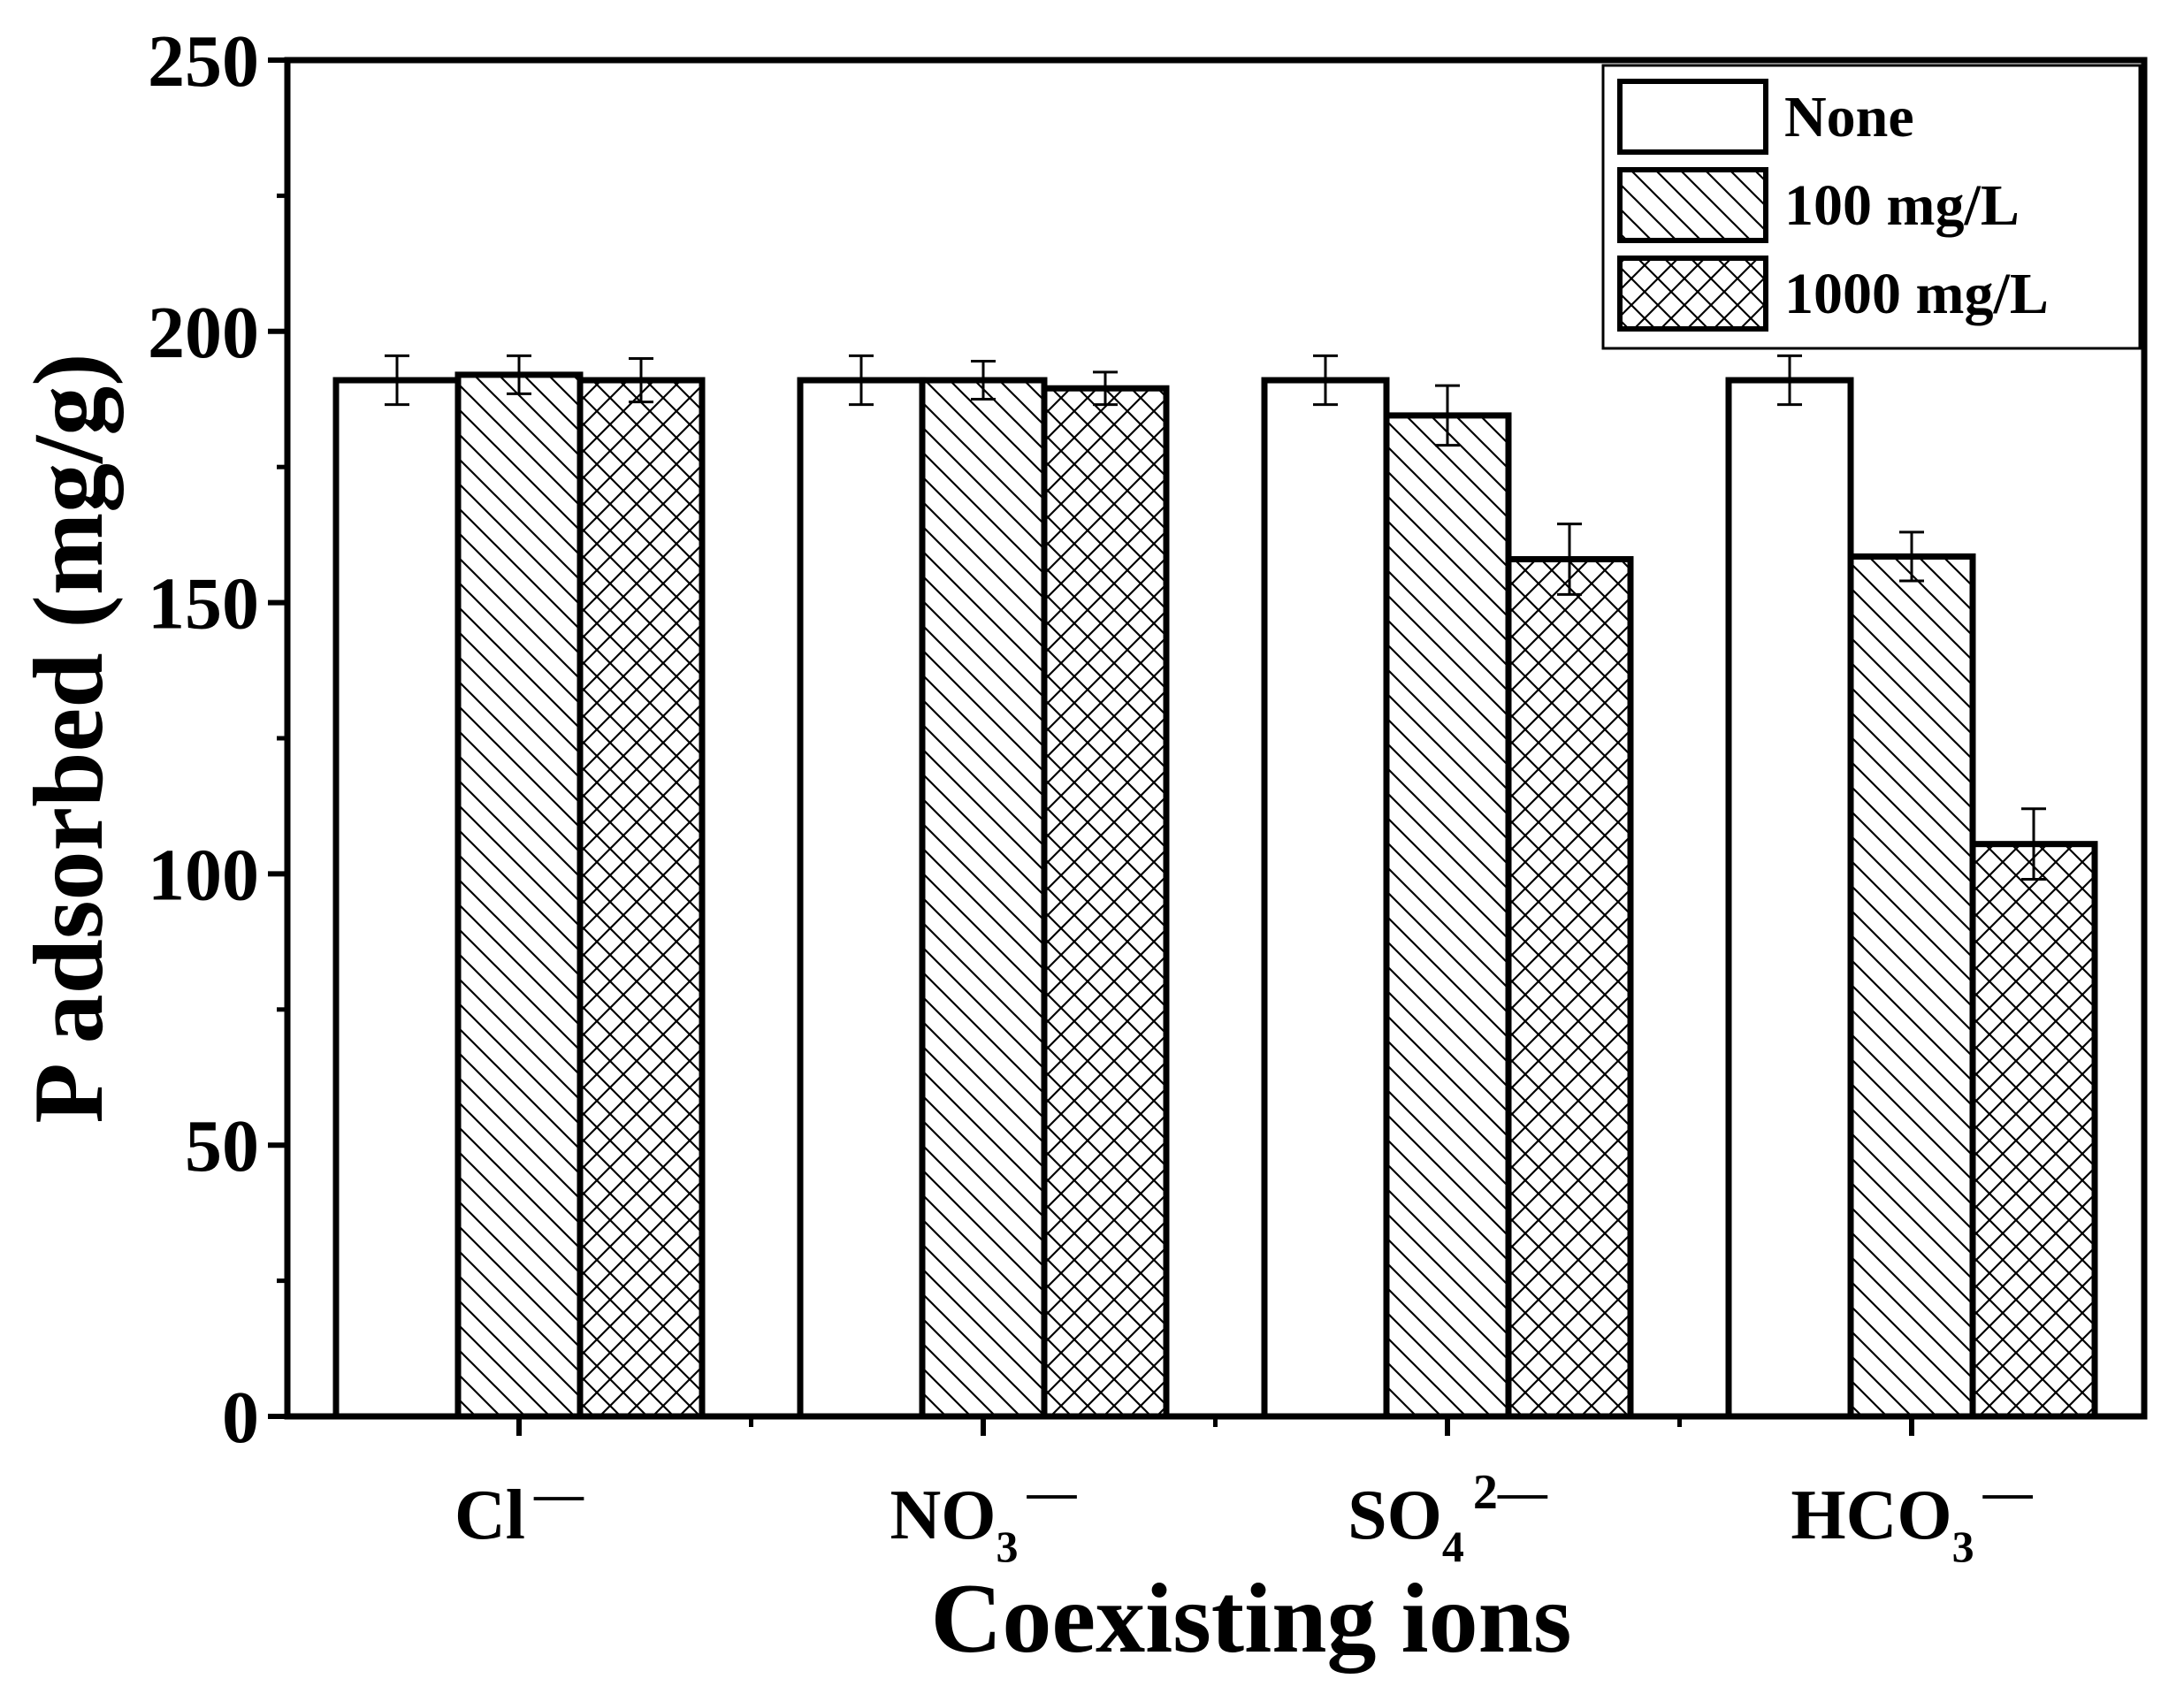 The image size is (2184, 1694). I want to click on y-tick-label: 250, so click(203, 61).